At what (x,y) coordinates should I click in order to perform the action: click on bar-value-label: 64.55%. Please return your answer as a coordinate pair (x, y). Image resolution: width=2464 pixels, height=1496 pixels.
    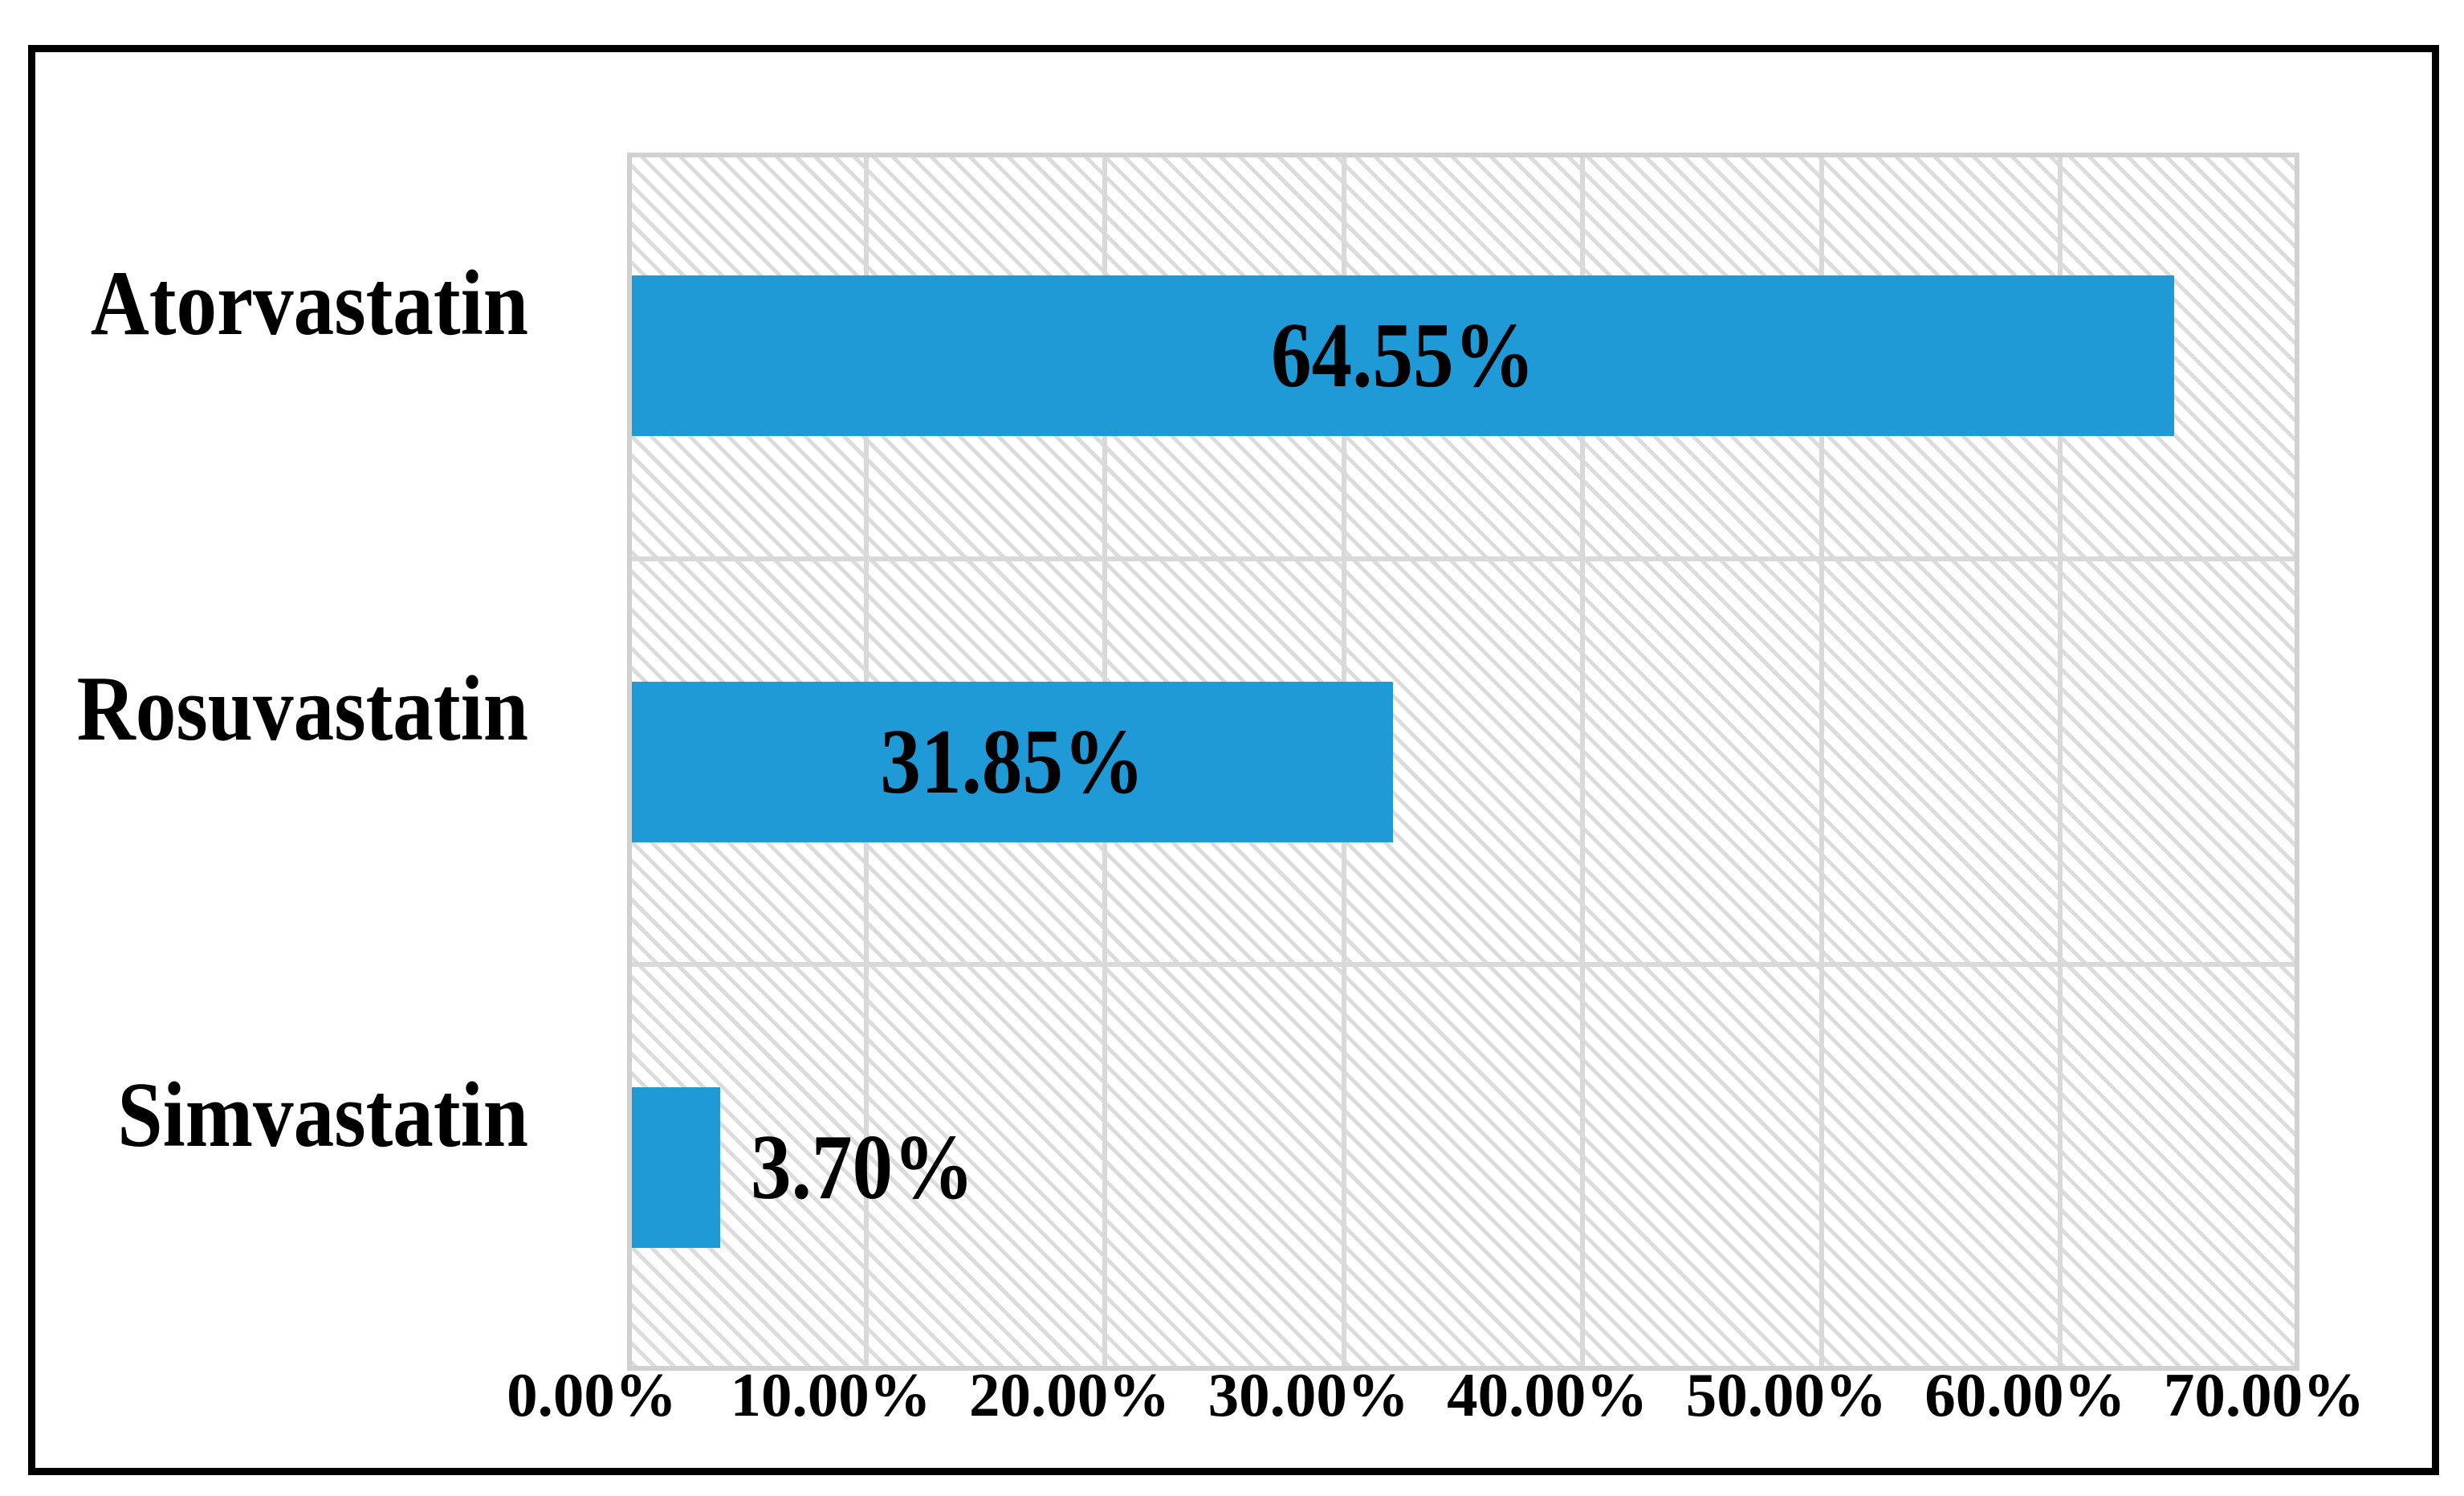
    Looking at the image, I should click on (1402, 355).